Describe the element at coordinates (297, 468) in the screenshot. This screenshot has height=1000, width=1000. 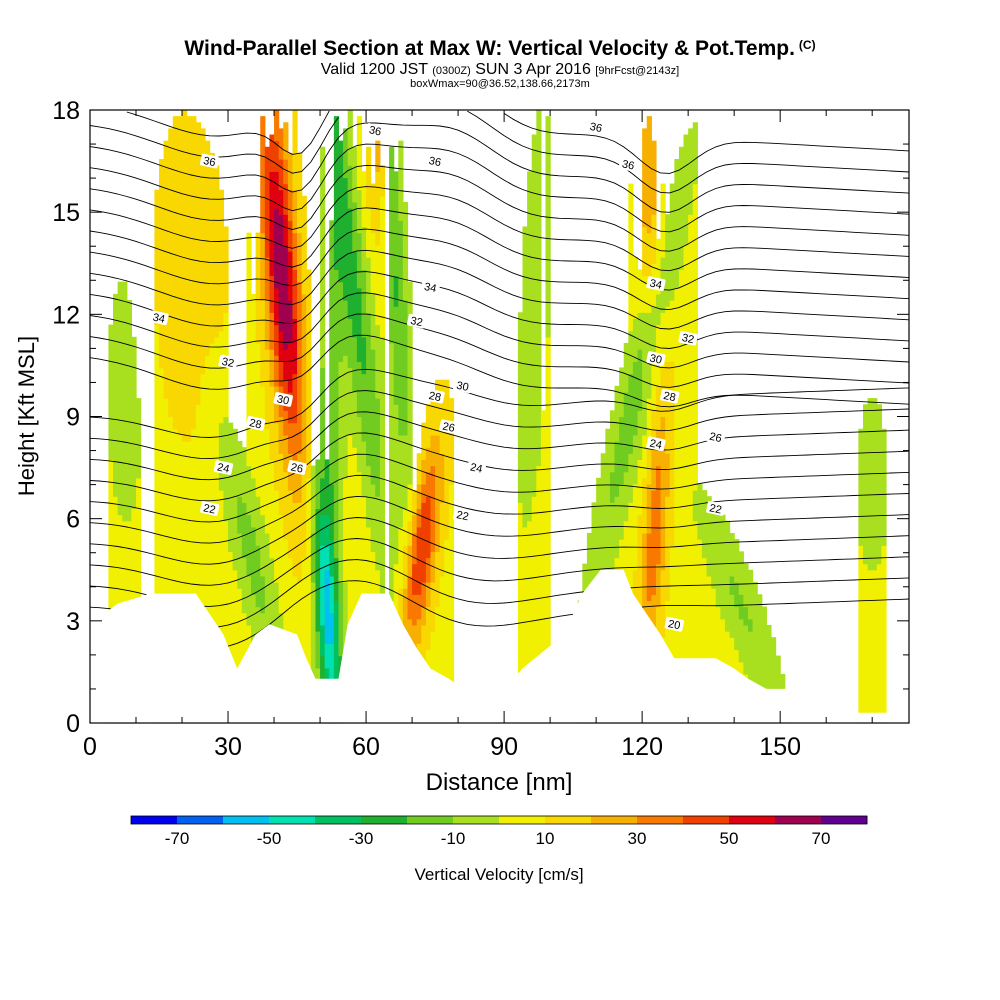
I see `theta-label-text: 26` at that location.